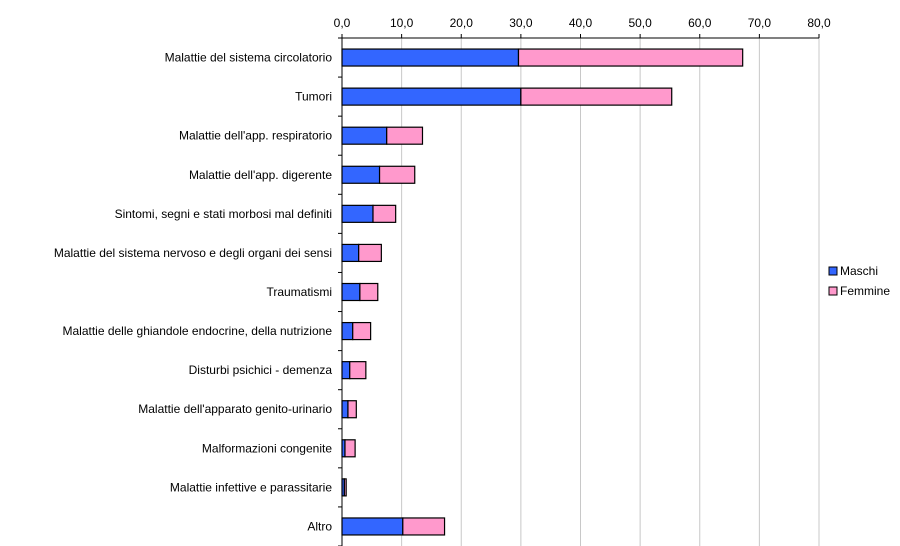 This screenshot has height=546, width=900. I want to click on legend: Maschi Femmine, so click(859, 281).